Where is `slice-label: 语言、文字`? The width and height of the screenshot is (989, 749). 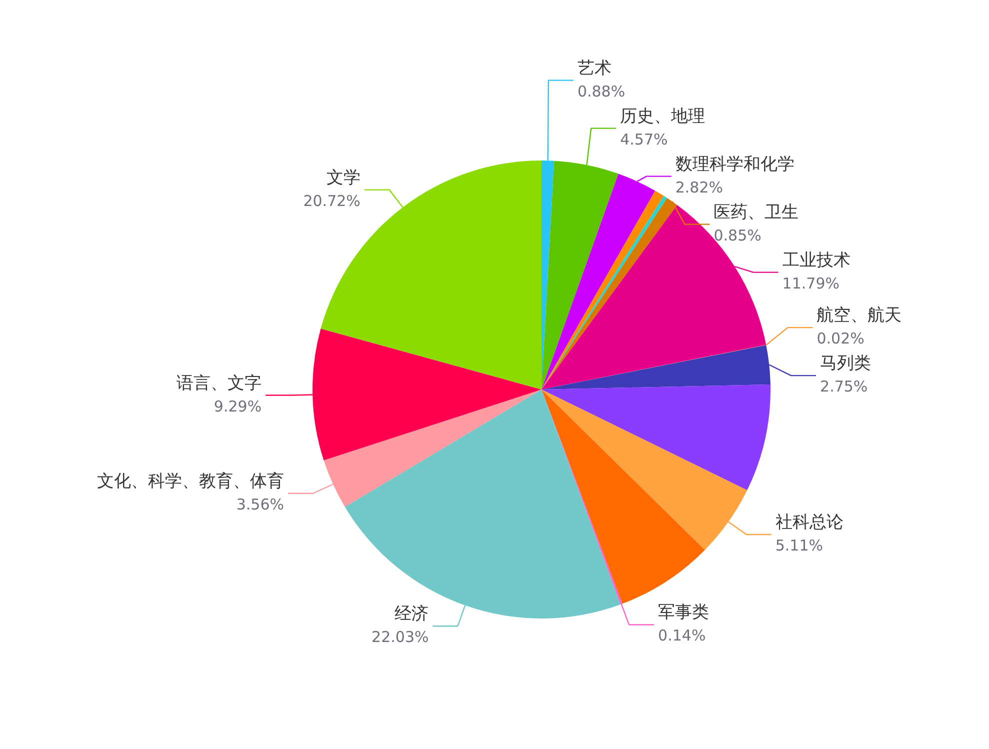
slice-label: 语言、文字 is located at coordinates (219, 383).